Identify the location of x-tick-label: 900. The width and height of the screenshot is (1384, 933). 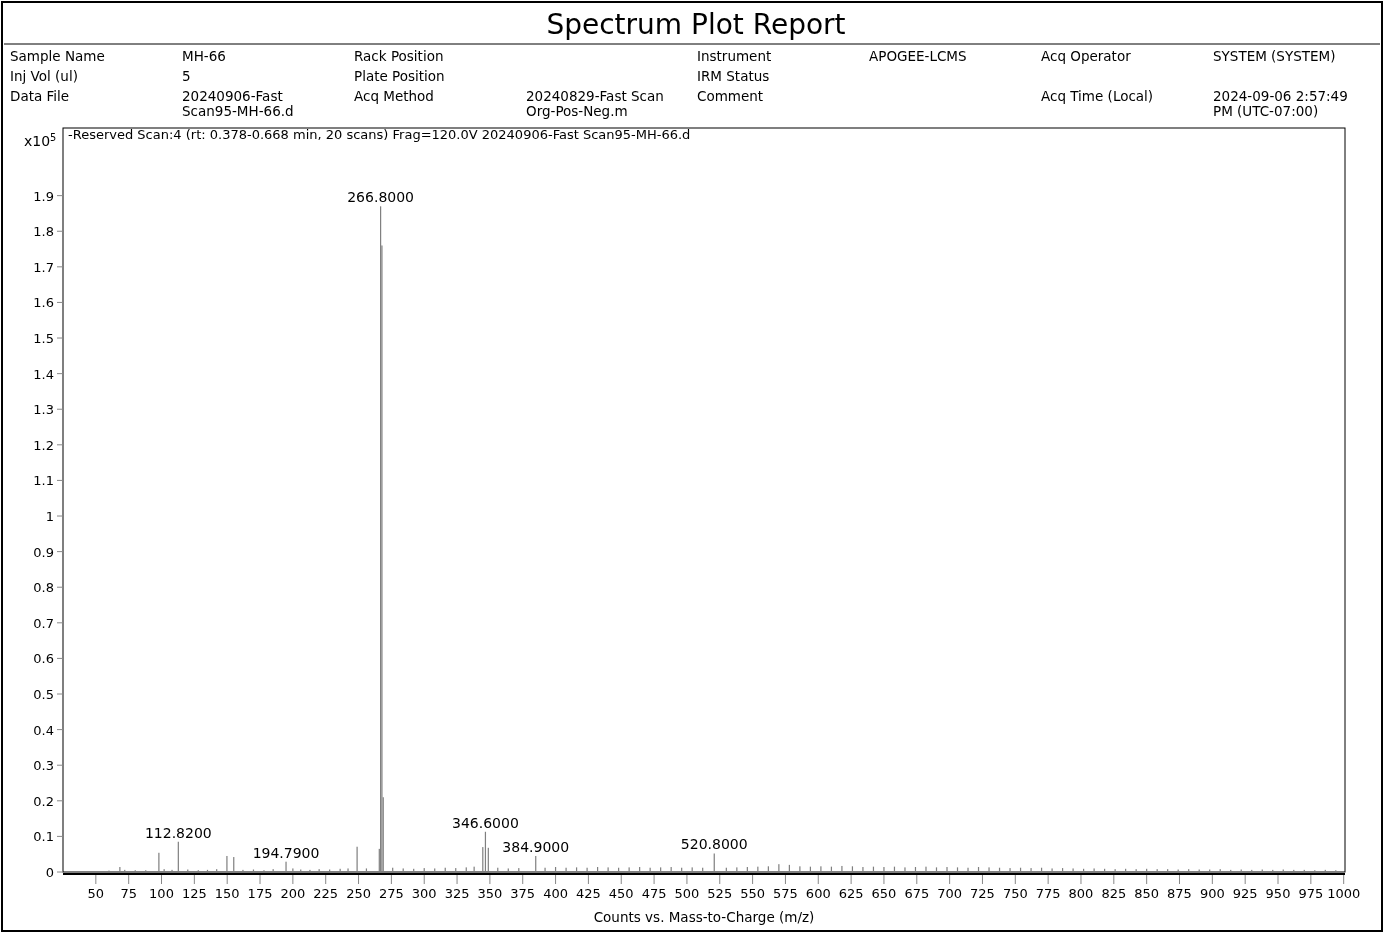
(1212, 893).